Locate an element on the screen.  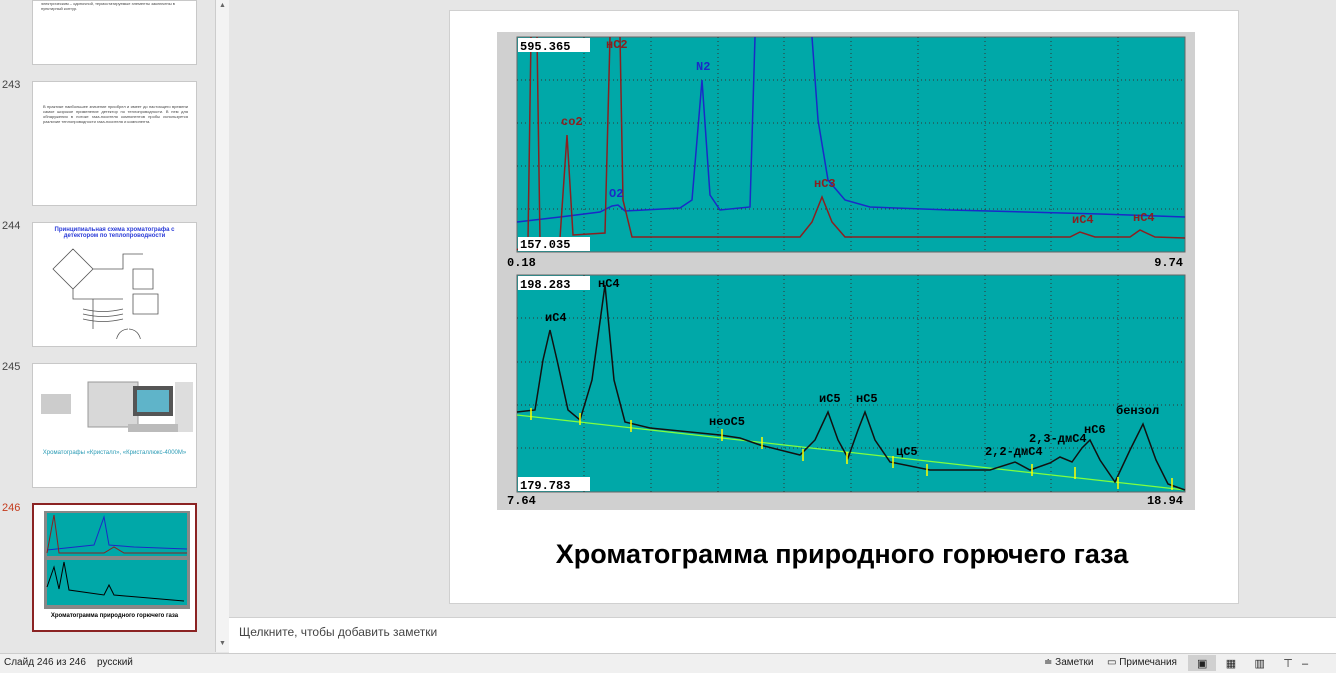
scrollbar: ▲ ▼ is located at coordinates (222, 326).